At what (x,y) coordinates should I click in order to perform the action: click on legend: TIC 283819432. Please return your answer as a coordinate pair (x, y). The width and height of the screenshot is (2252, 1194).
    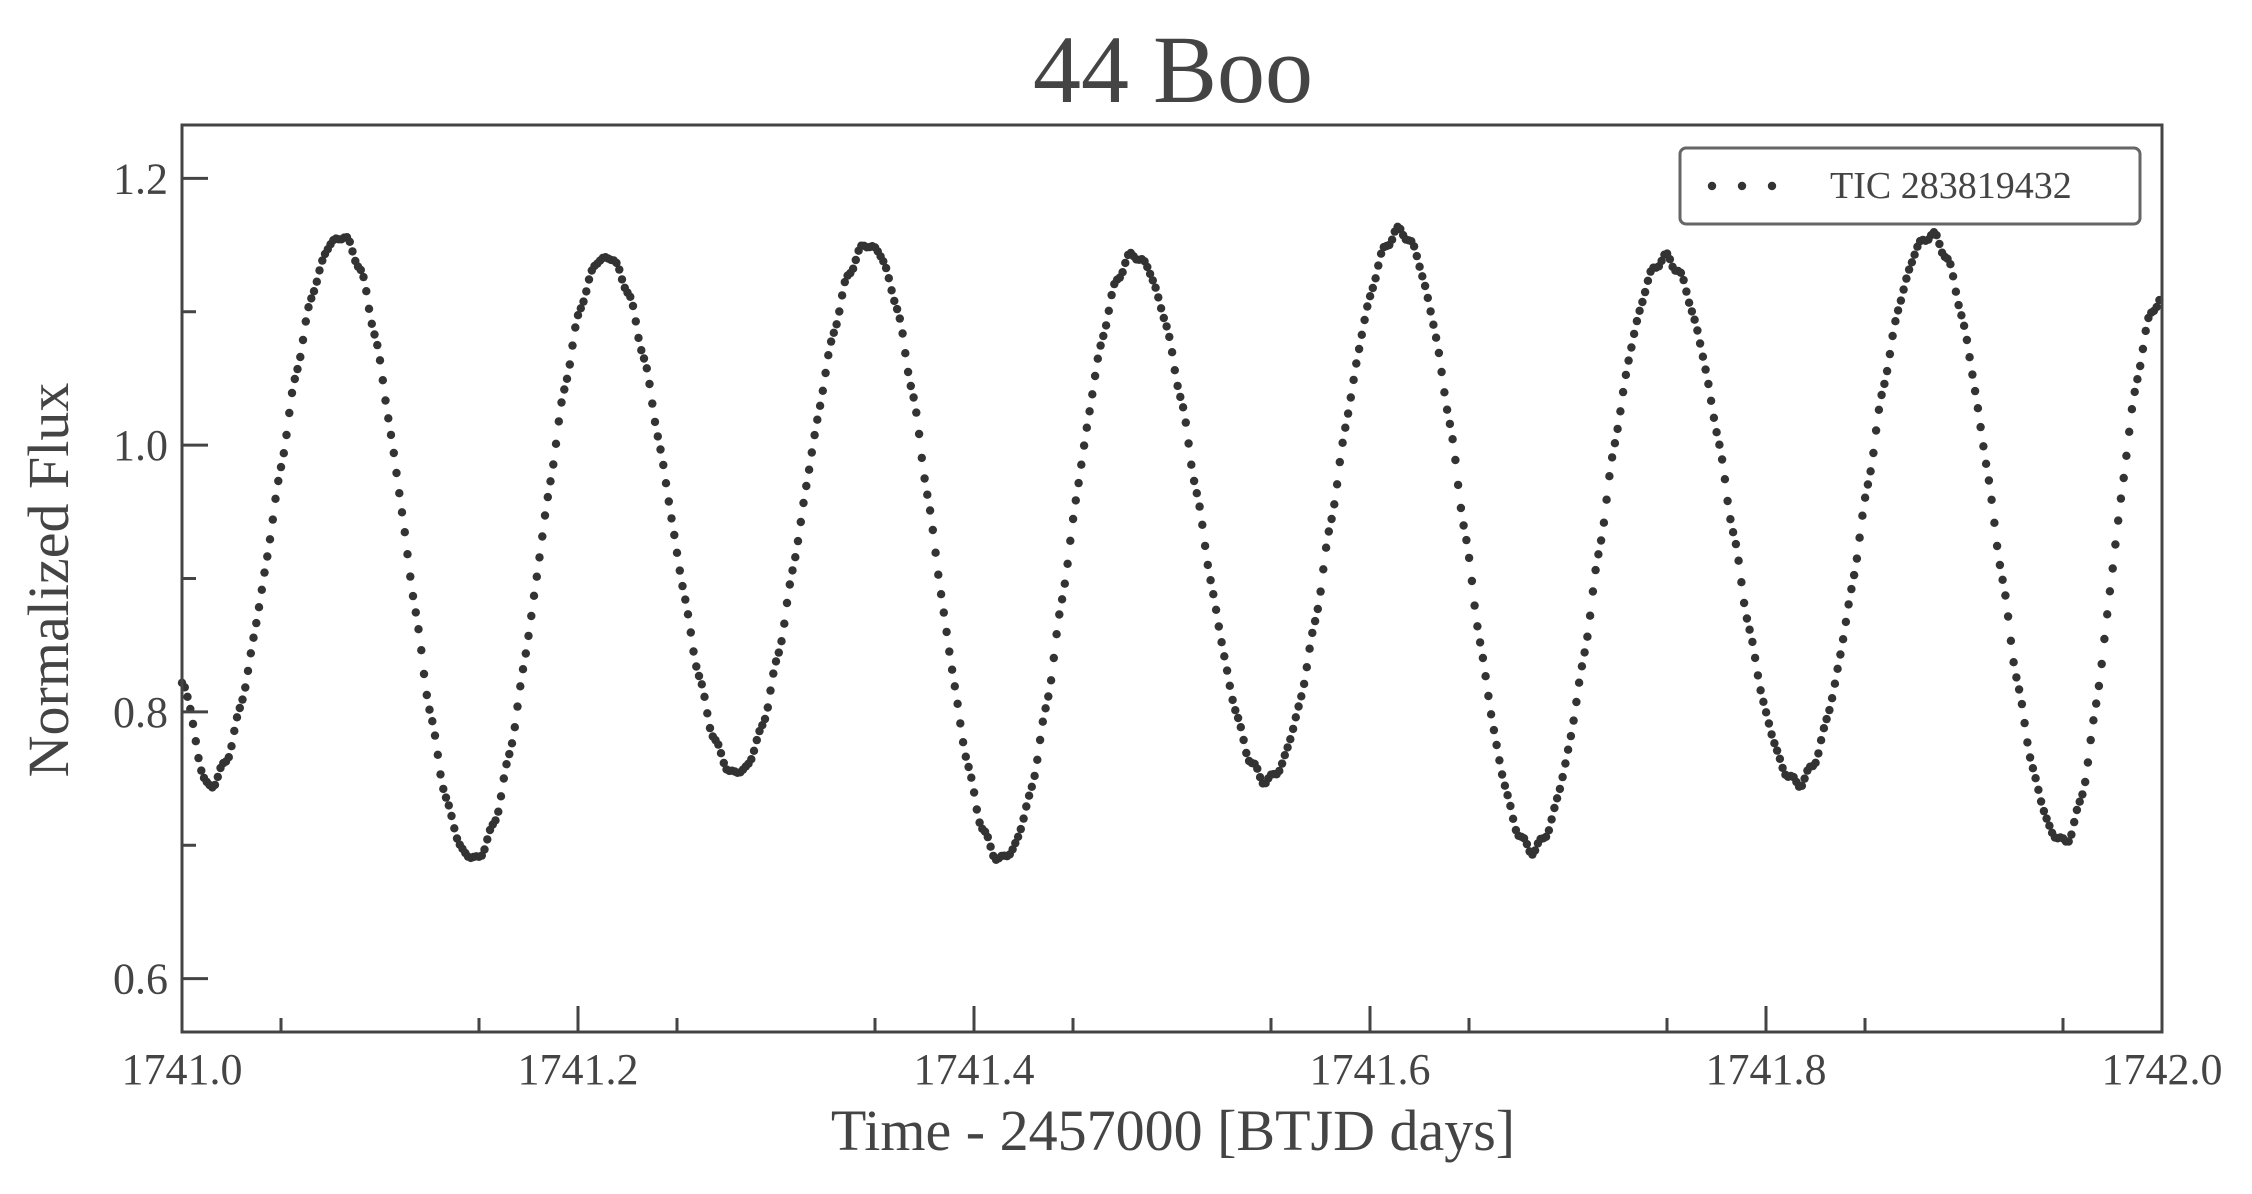
    Looking at the image, I should click on (1910, 186).